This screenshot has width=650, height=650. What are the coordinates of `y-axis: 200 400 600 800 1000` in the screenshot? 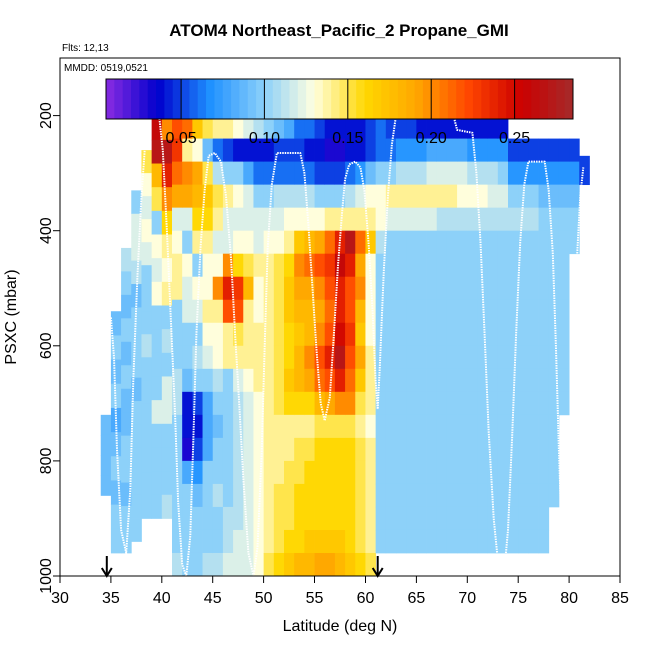 It's located at (49, 348).